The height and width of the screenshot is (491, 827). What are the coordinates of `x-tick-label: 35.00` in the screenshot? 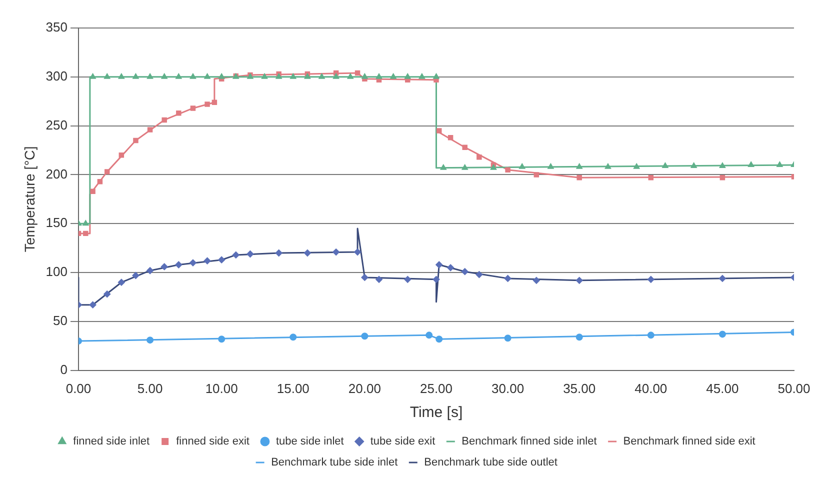 It's located at (579, 388).